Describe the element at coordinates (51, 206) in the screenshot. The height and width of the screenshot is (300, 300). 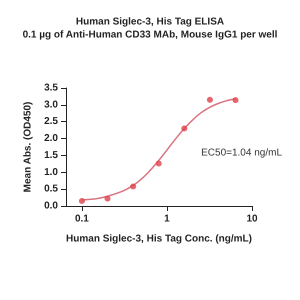
I see `y-tick-label: 0.0` at that location.